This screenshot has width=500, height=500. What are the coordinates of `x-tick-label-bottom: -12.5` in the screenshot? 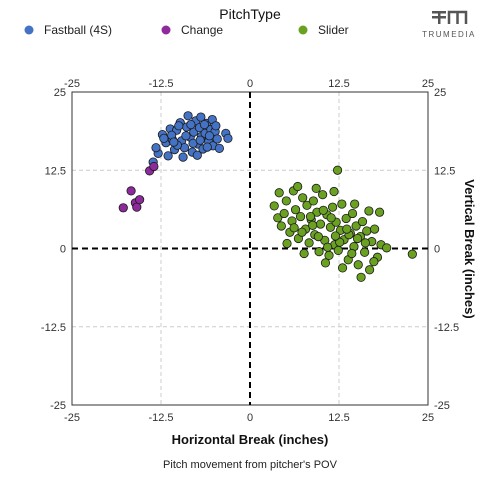 It's located at (160, 418).